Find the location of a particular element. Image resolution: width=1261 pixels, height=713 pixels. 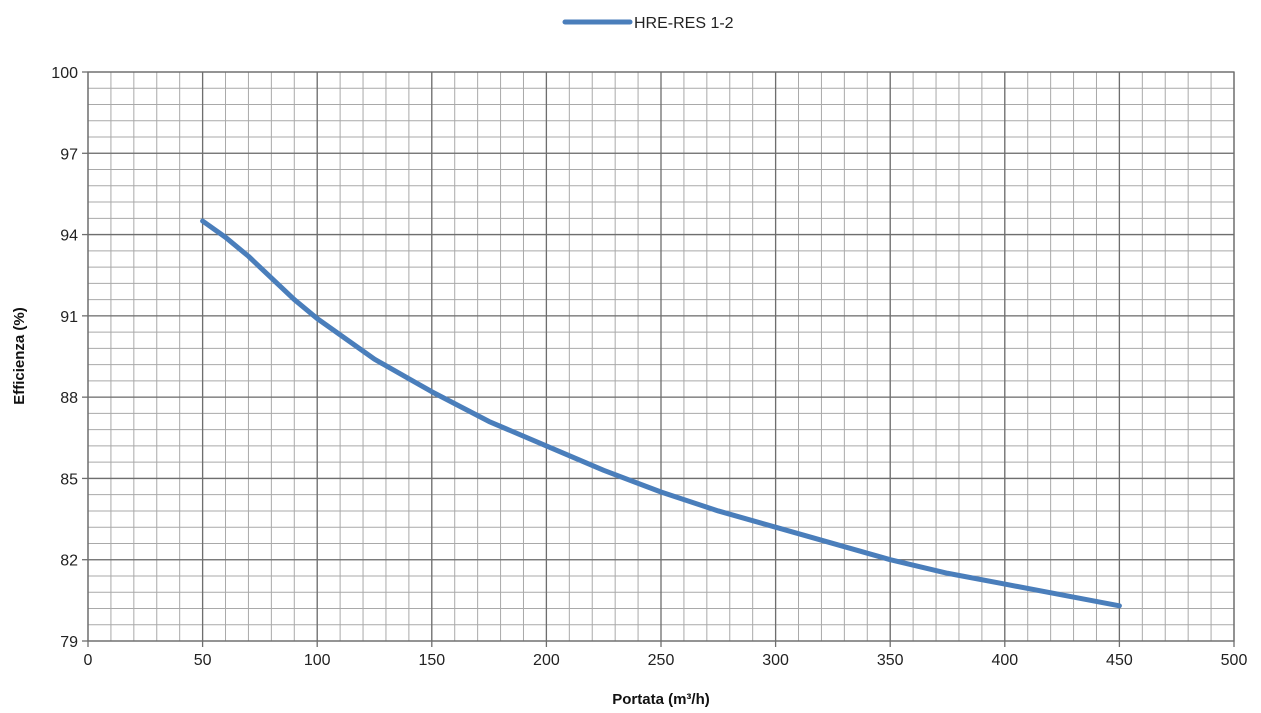

y-tick-label: 79 is located at coordinates (69, 642).